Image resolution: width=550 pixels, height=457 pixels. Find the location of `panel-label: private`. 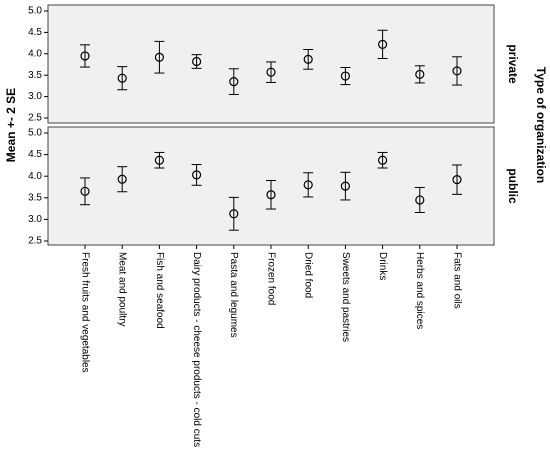

panel-label: private is located at coordinates (513, 64).